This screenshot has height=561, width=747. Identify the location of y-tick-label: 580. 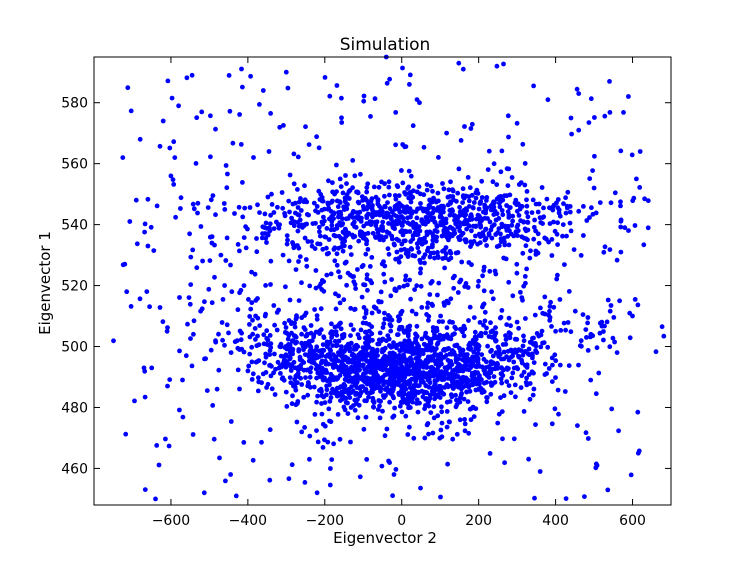
(74, 104).